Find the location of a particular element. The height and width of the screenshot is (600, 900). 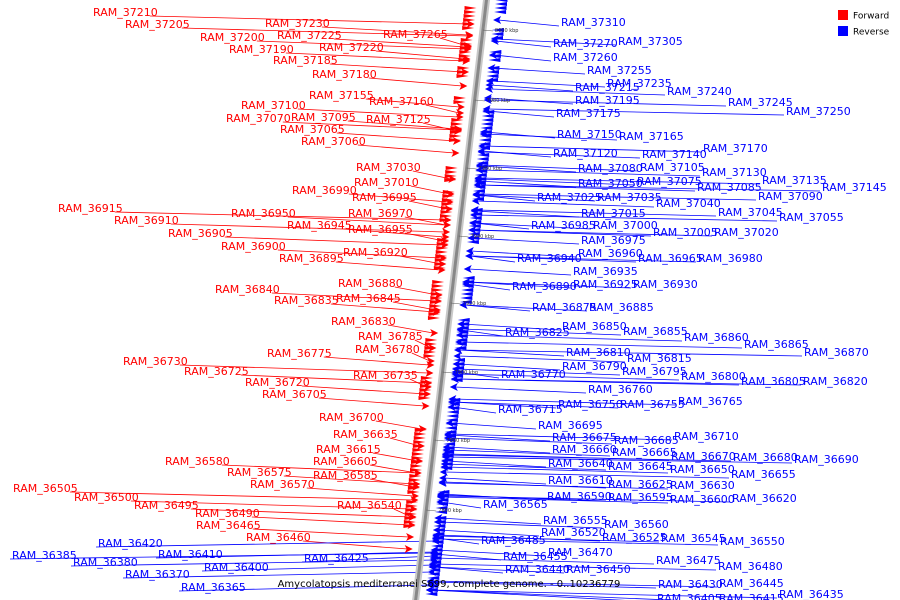

forward-gene-label: RAM_36895 is located at coordinates (311, 258).